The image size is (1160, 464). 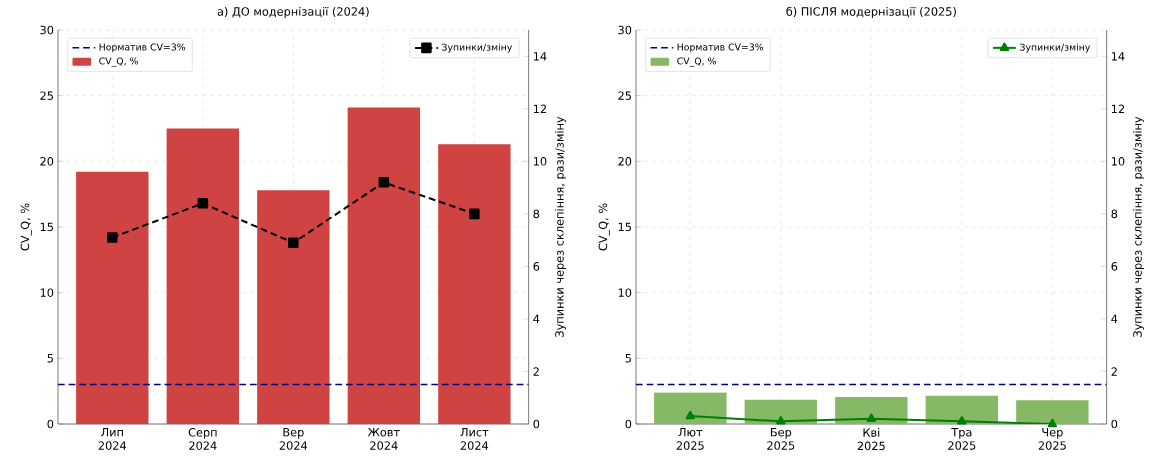 I want to click on chart-title: а) ДО модернізації (2024), so click(x=293, y=12).